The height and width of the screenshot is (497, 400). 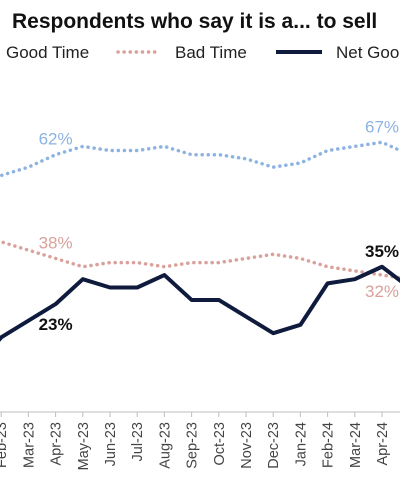 What do you see at coordinates (220, 444) in the screenshot?
I see `x-tick-label: Oct-23` at bounding box center [220, 444].